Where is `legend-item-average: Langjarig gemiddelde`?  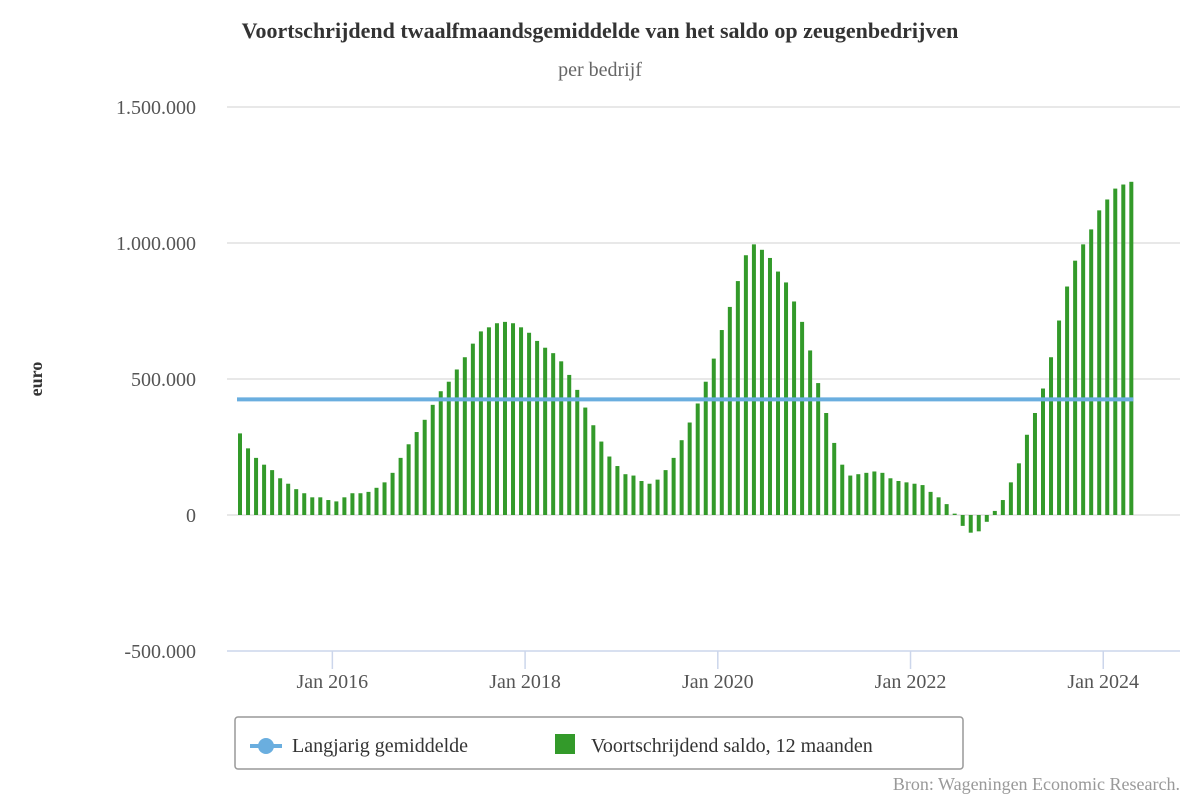 legend-item-average: Langjarig gemiddelde is located at coordinates (359, 746).